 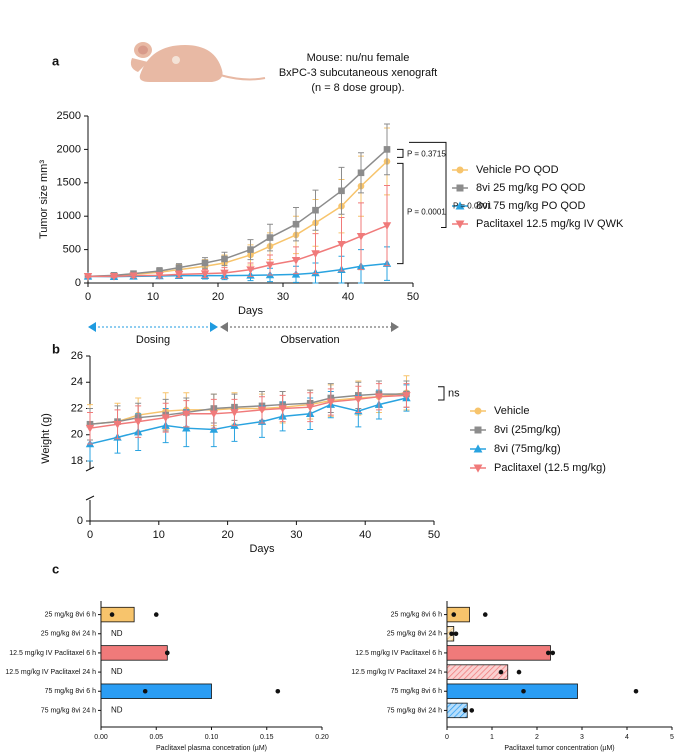 What do you see at coordinates (78, 283) in the screenshot?
I see `y-tick-label: 0` at bounding box center [78, 283].